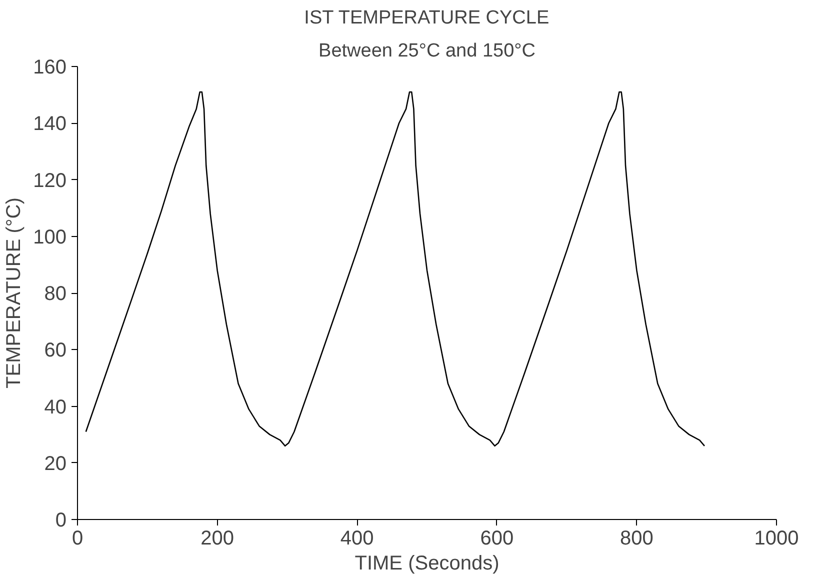 This screenshot has width=821, height=577. What do you see at coordinates (78, 539) in the screenshot?
I see `x-tick-label: 0` at bounding box center [78, 539].